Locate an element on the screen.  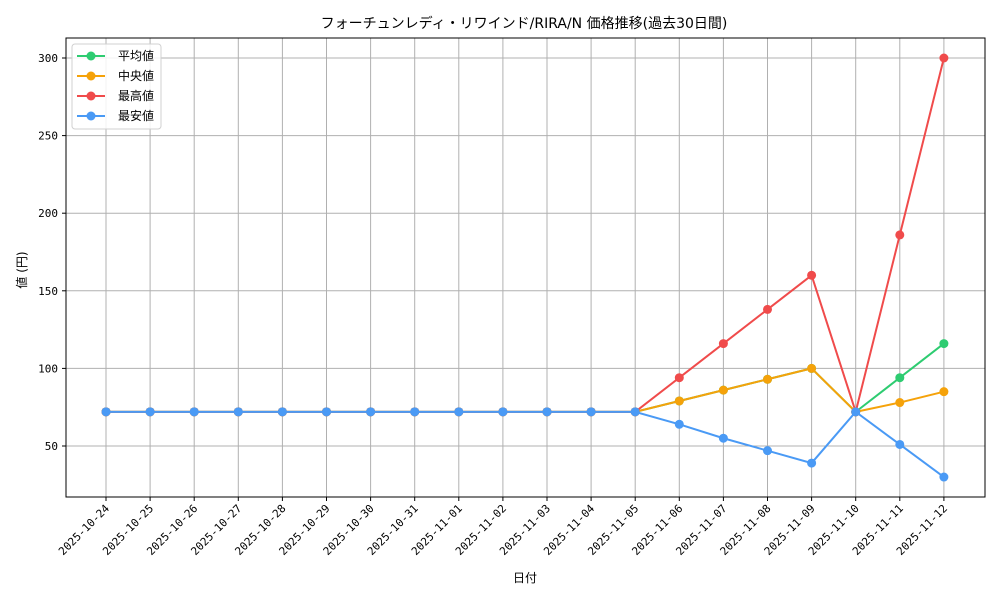
y-axis-ticks: 50 100 150 200 250 300 is located at coordinates (52, 252).